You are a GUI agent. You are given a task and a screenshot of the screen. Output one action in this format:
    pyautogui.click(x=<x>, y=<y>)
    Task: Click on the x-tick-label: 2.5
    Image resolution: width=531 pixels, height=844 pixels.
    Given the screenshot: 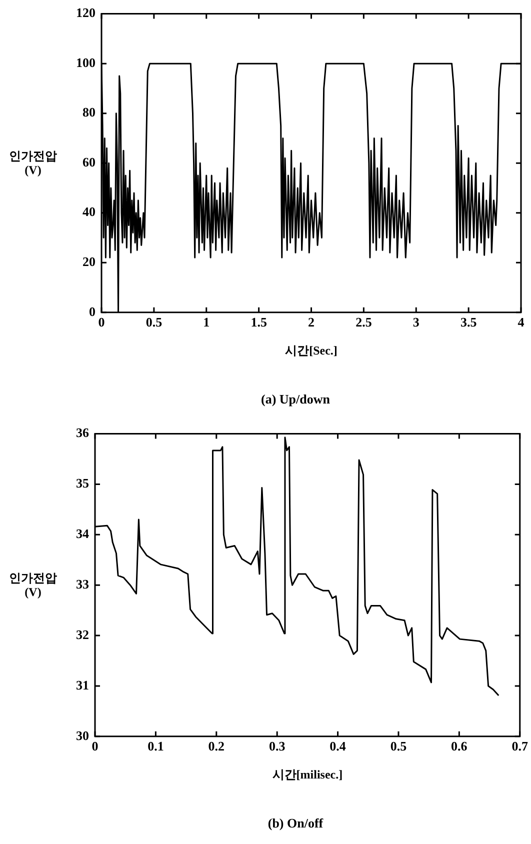 What is the action you would take?
    pyautogui.click(x=364, y=322)
    